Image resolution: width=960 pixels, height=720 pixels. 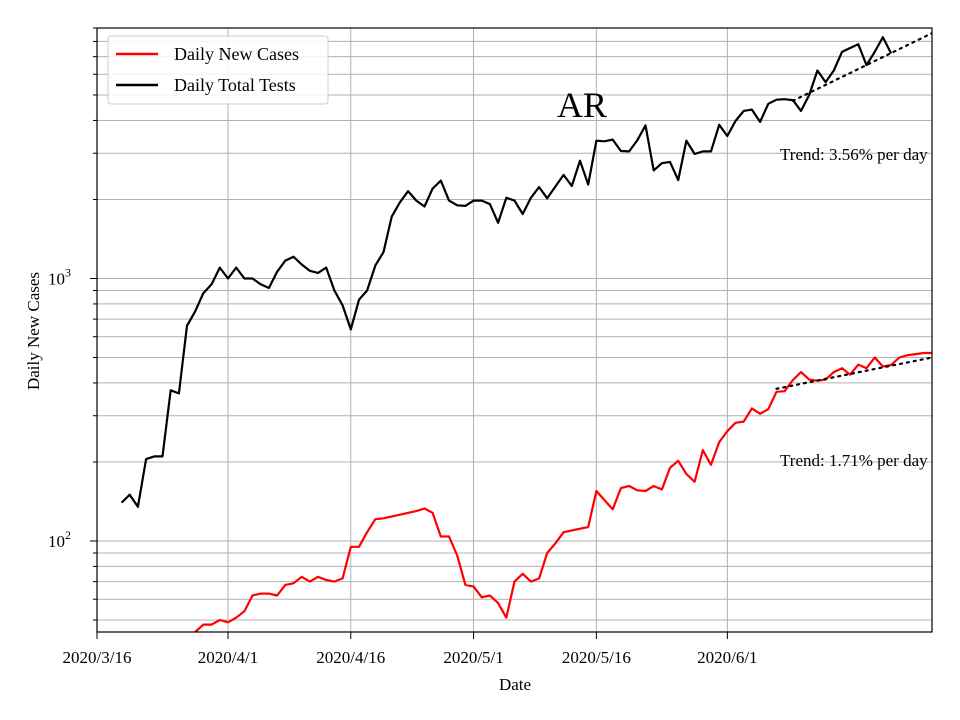 What do you see at coordinates (97, 657) in the screenshot?
I see `x-tick-label: 2020/3/16` at bounding box center [97, 657].